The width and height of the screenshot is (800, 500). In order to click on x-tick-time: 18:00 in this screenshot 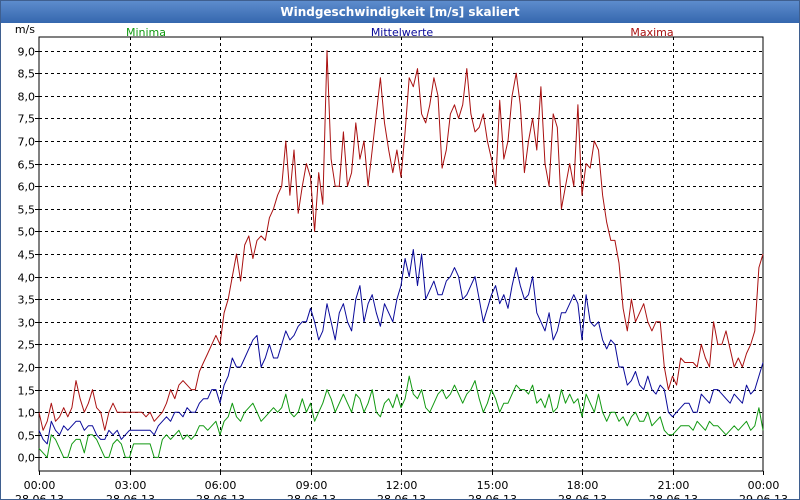, I will do `click(583, 485)`.